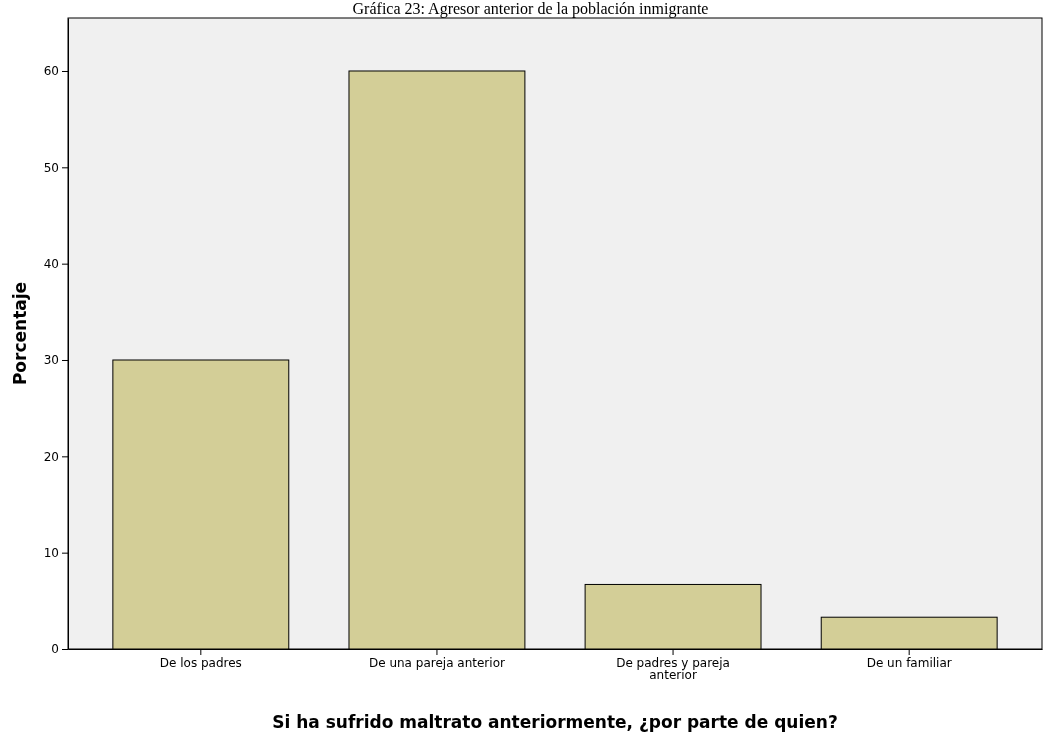 The height and width of the screenshot is (742, 1061). What do you see at coordinates (51, 264) in the screenshot?
I see `y-tick-label: 40` at bounding box center [51, 264].